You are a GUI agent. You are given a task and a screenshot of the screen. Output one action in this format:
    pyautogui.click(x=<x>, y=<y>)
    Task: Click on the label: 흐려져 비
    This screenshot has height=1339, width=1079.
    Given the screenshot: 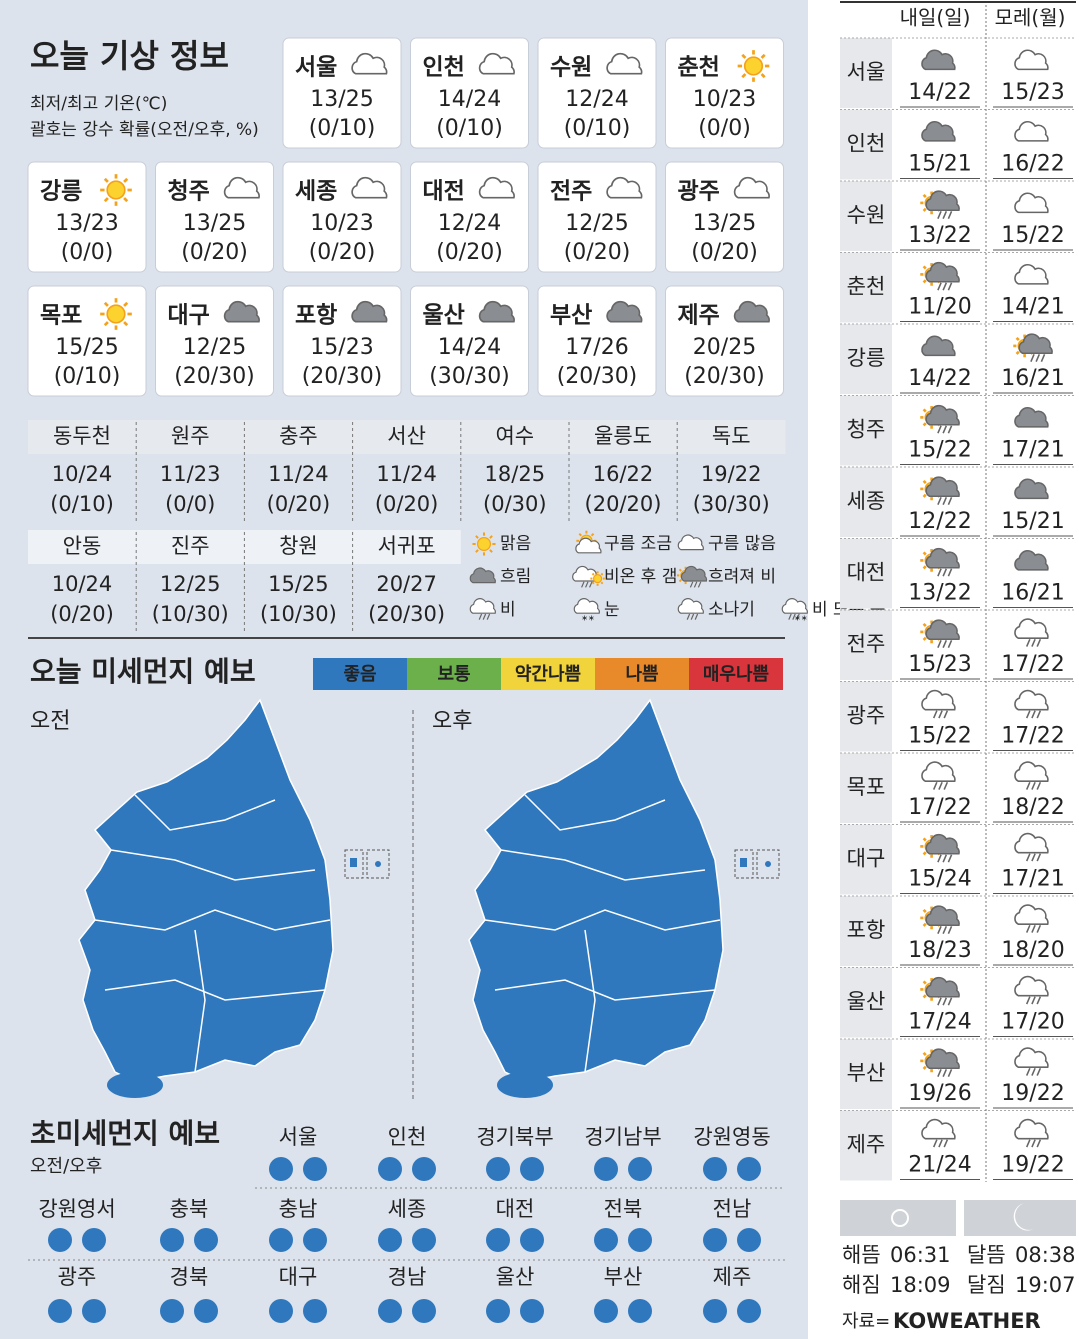 What is the action you would take?
    pyautogui.click(x=742, y=577)
    